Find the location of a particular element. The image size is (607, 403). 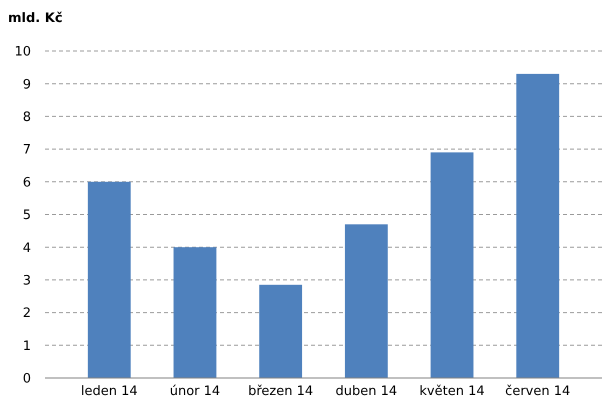

y-tick-label: 6 is located at coordinates (26, 182).